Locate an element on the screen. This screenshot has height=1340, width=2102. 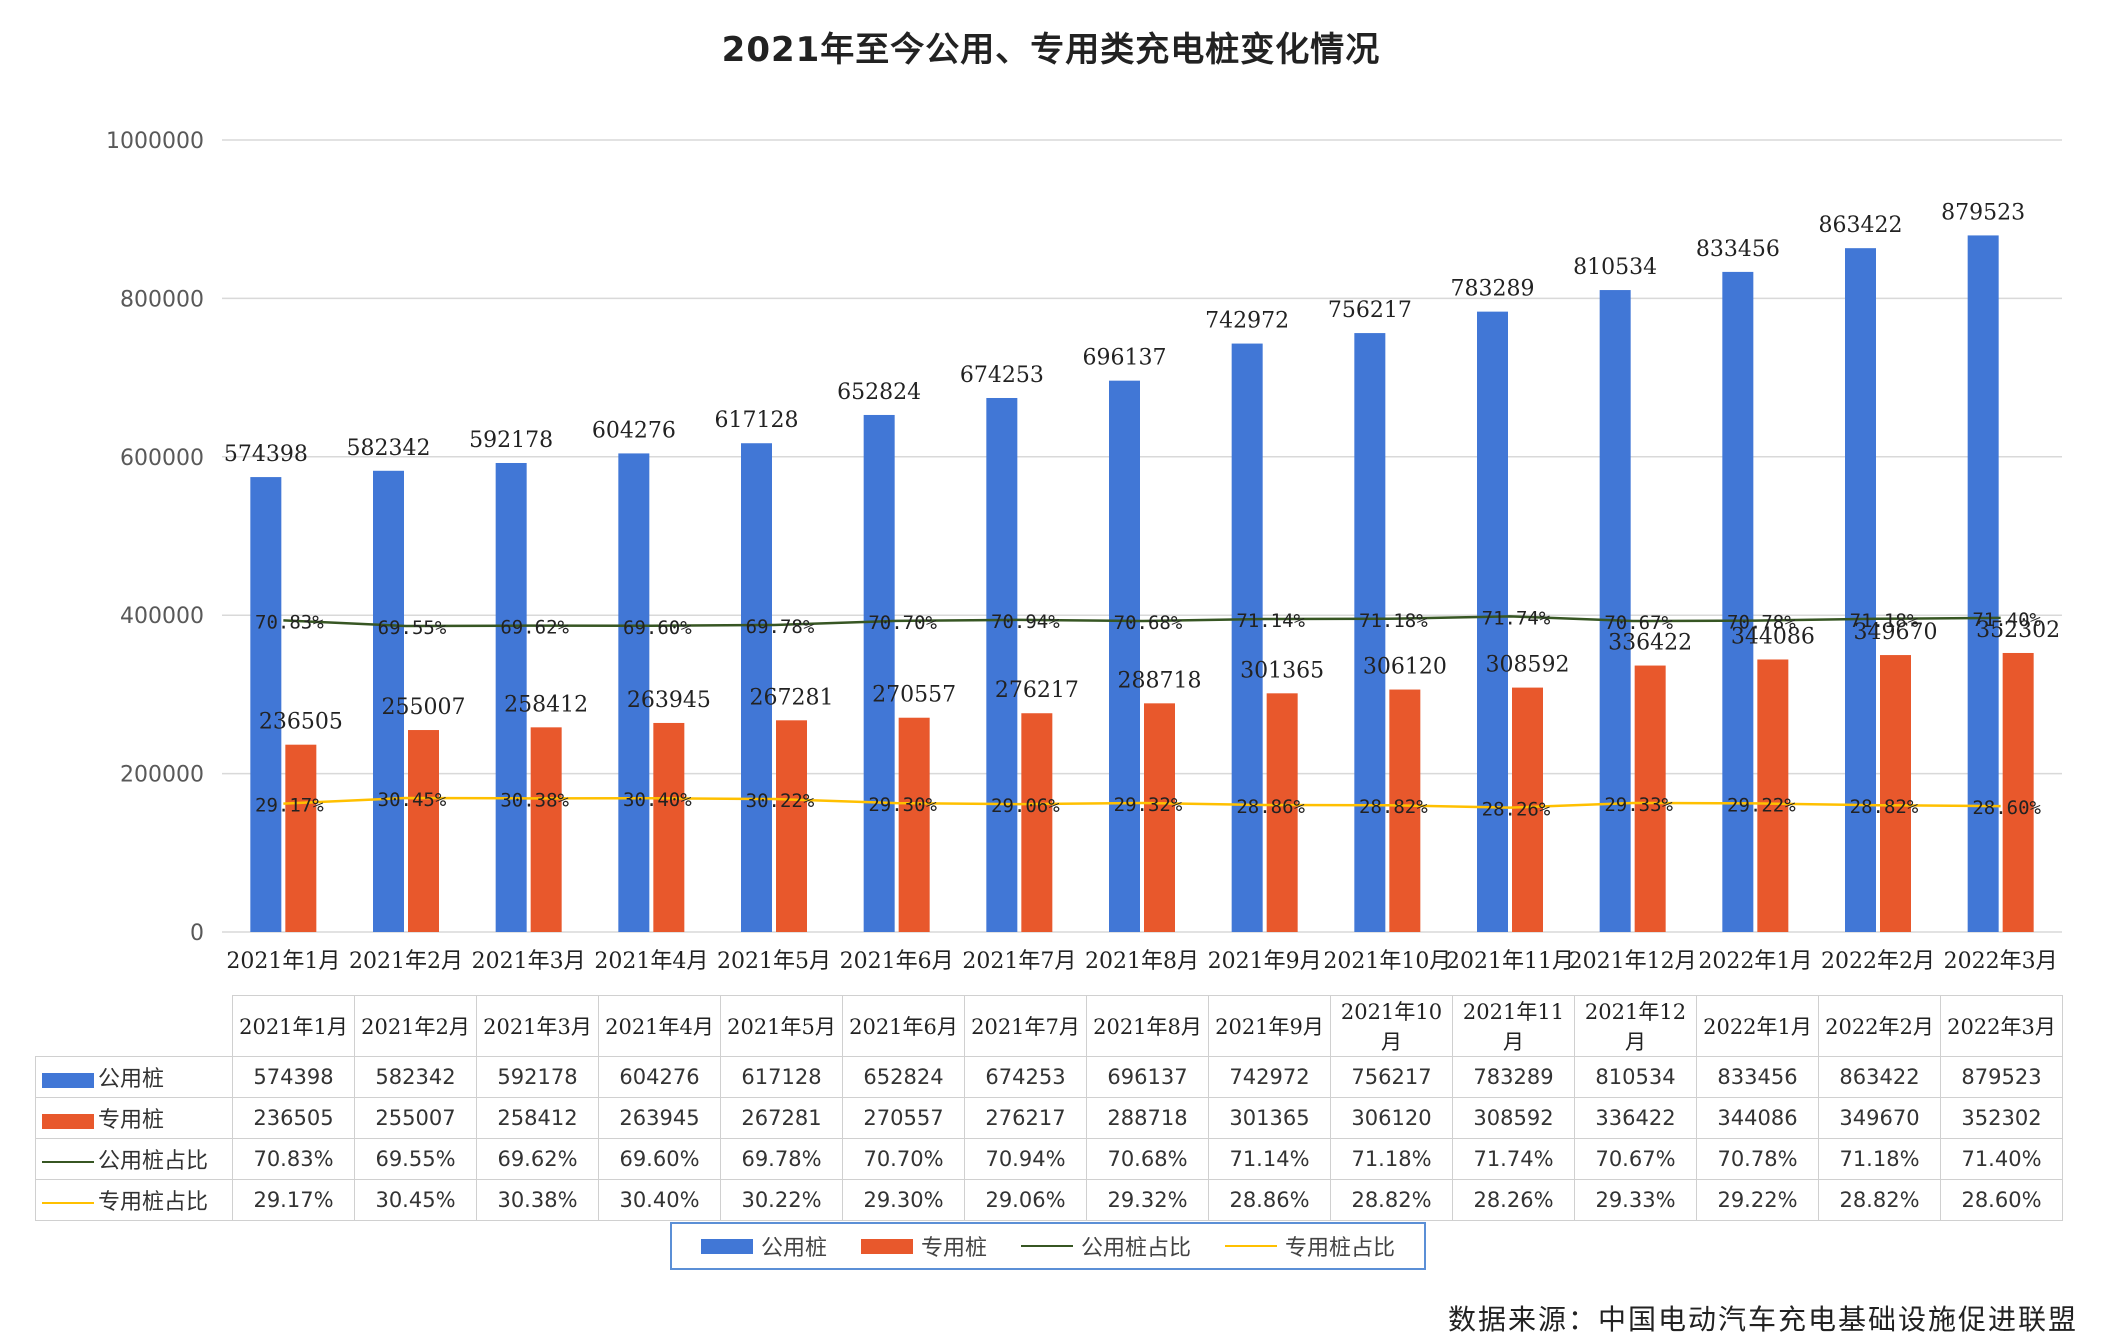
table-cell: 70.83% is located at coordinates (293, 1159).